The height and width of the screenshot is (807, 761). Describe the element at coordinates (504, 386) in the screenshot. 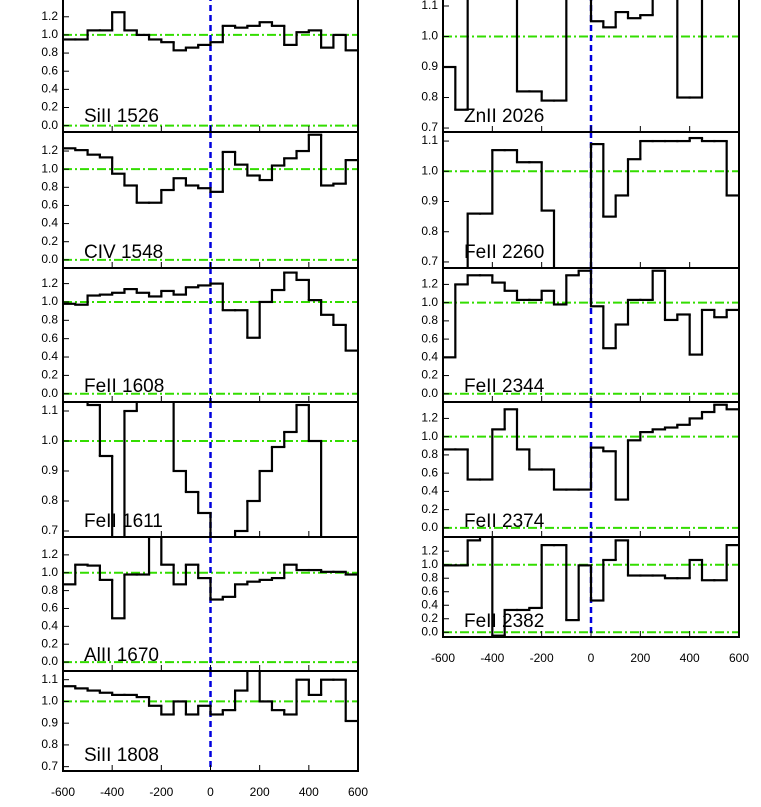

I see `transition-label: FeII 2344` at that location.